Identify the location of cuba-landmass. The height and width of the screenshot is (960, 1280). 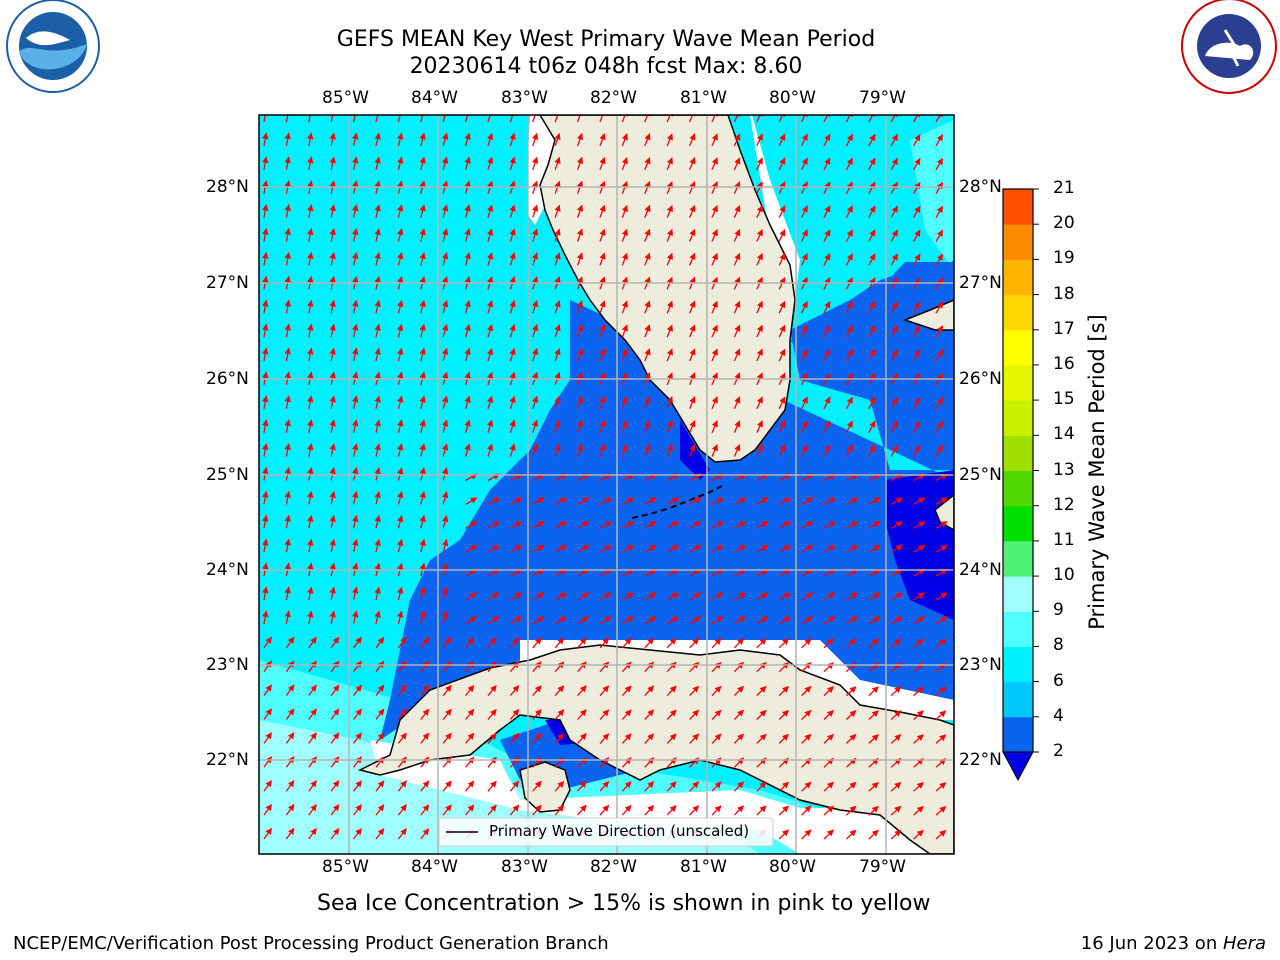
(655, 749).